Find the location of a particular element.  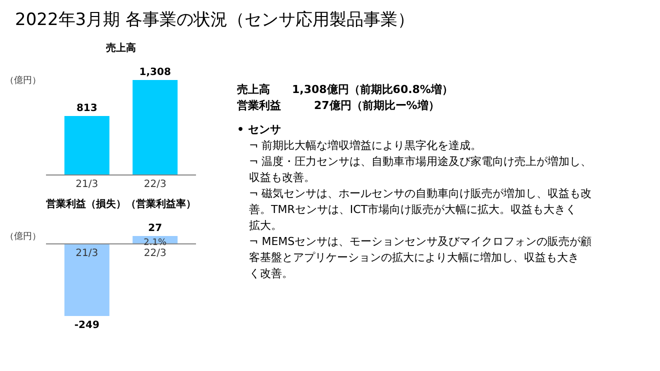

text: ¬ 磁気センサは、ホールセンサの自動車向け販売が増加し、収益も改 is located at coordinates (420, 193).